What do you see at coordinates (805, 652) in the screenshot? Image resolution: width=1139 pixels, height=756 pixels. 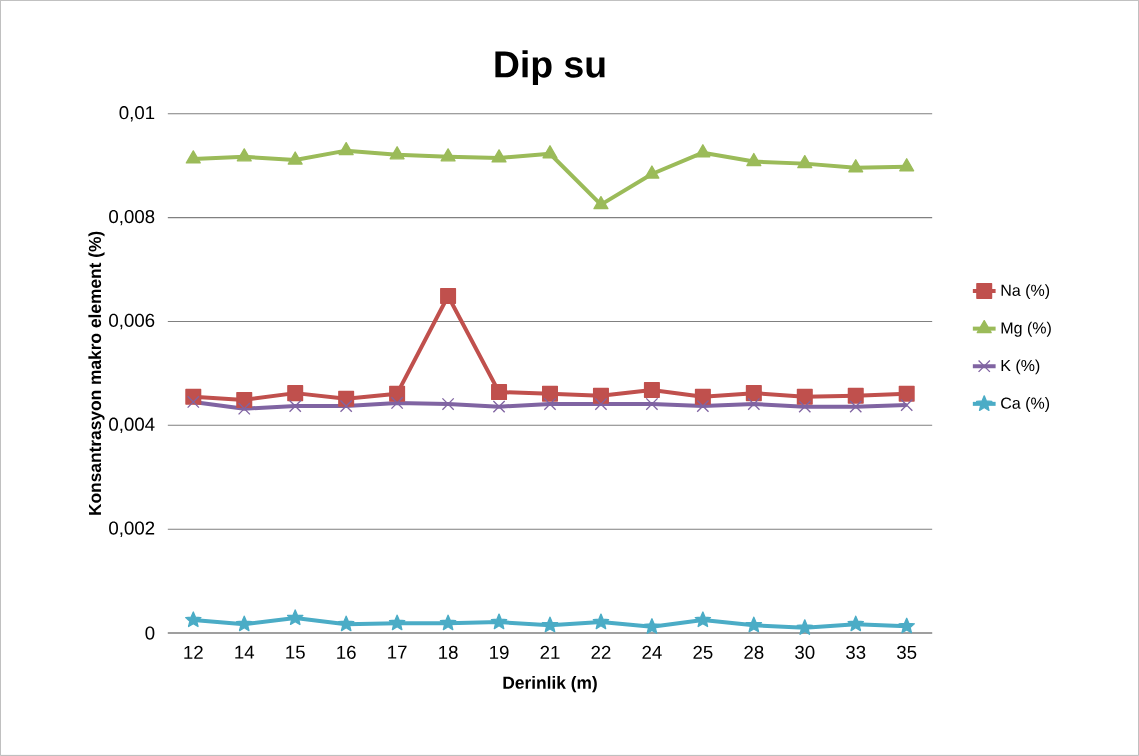 I see `x-tick-label: 30` at bounding box center [805, 652].